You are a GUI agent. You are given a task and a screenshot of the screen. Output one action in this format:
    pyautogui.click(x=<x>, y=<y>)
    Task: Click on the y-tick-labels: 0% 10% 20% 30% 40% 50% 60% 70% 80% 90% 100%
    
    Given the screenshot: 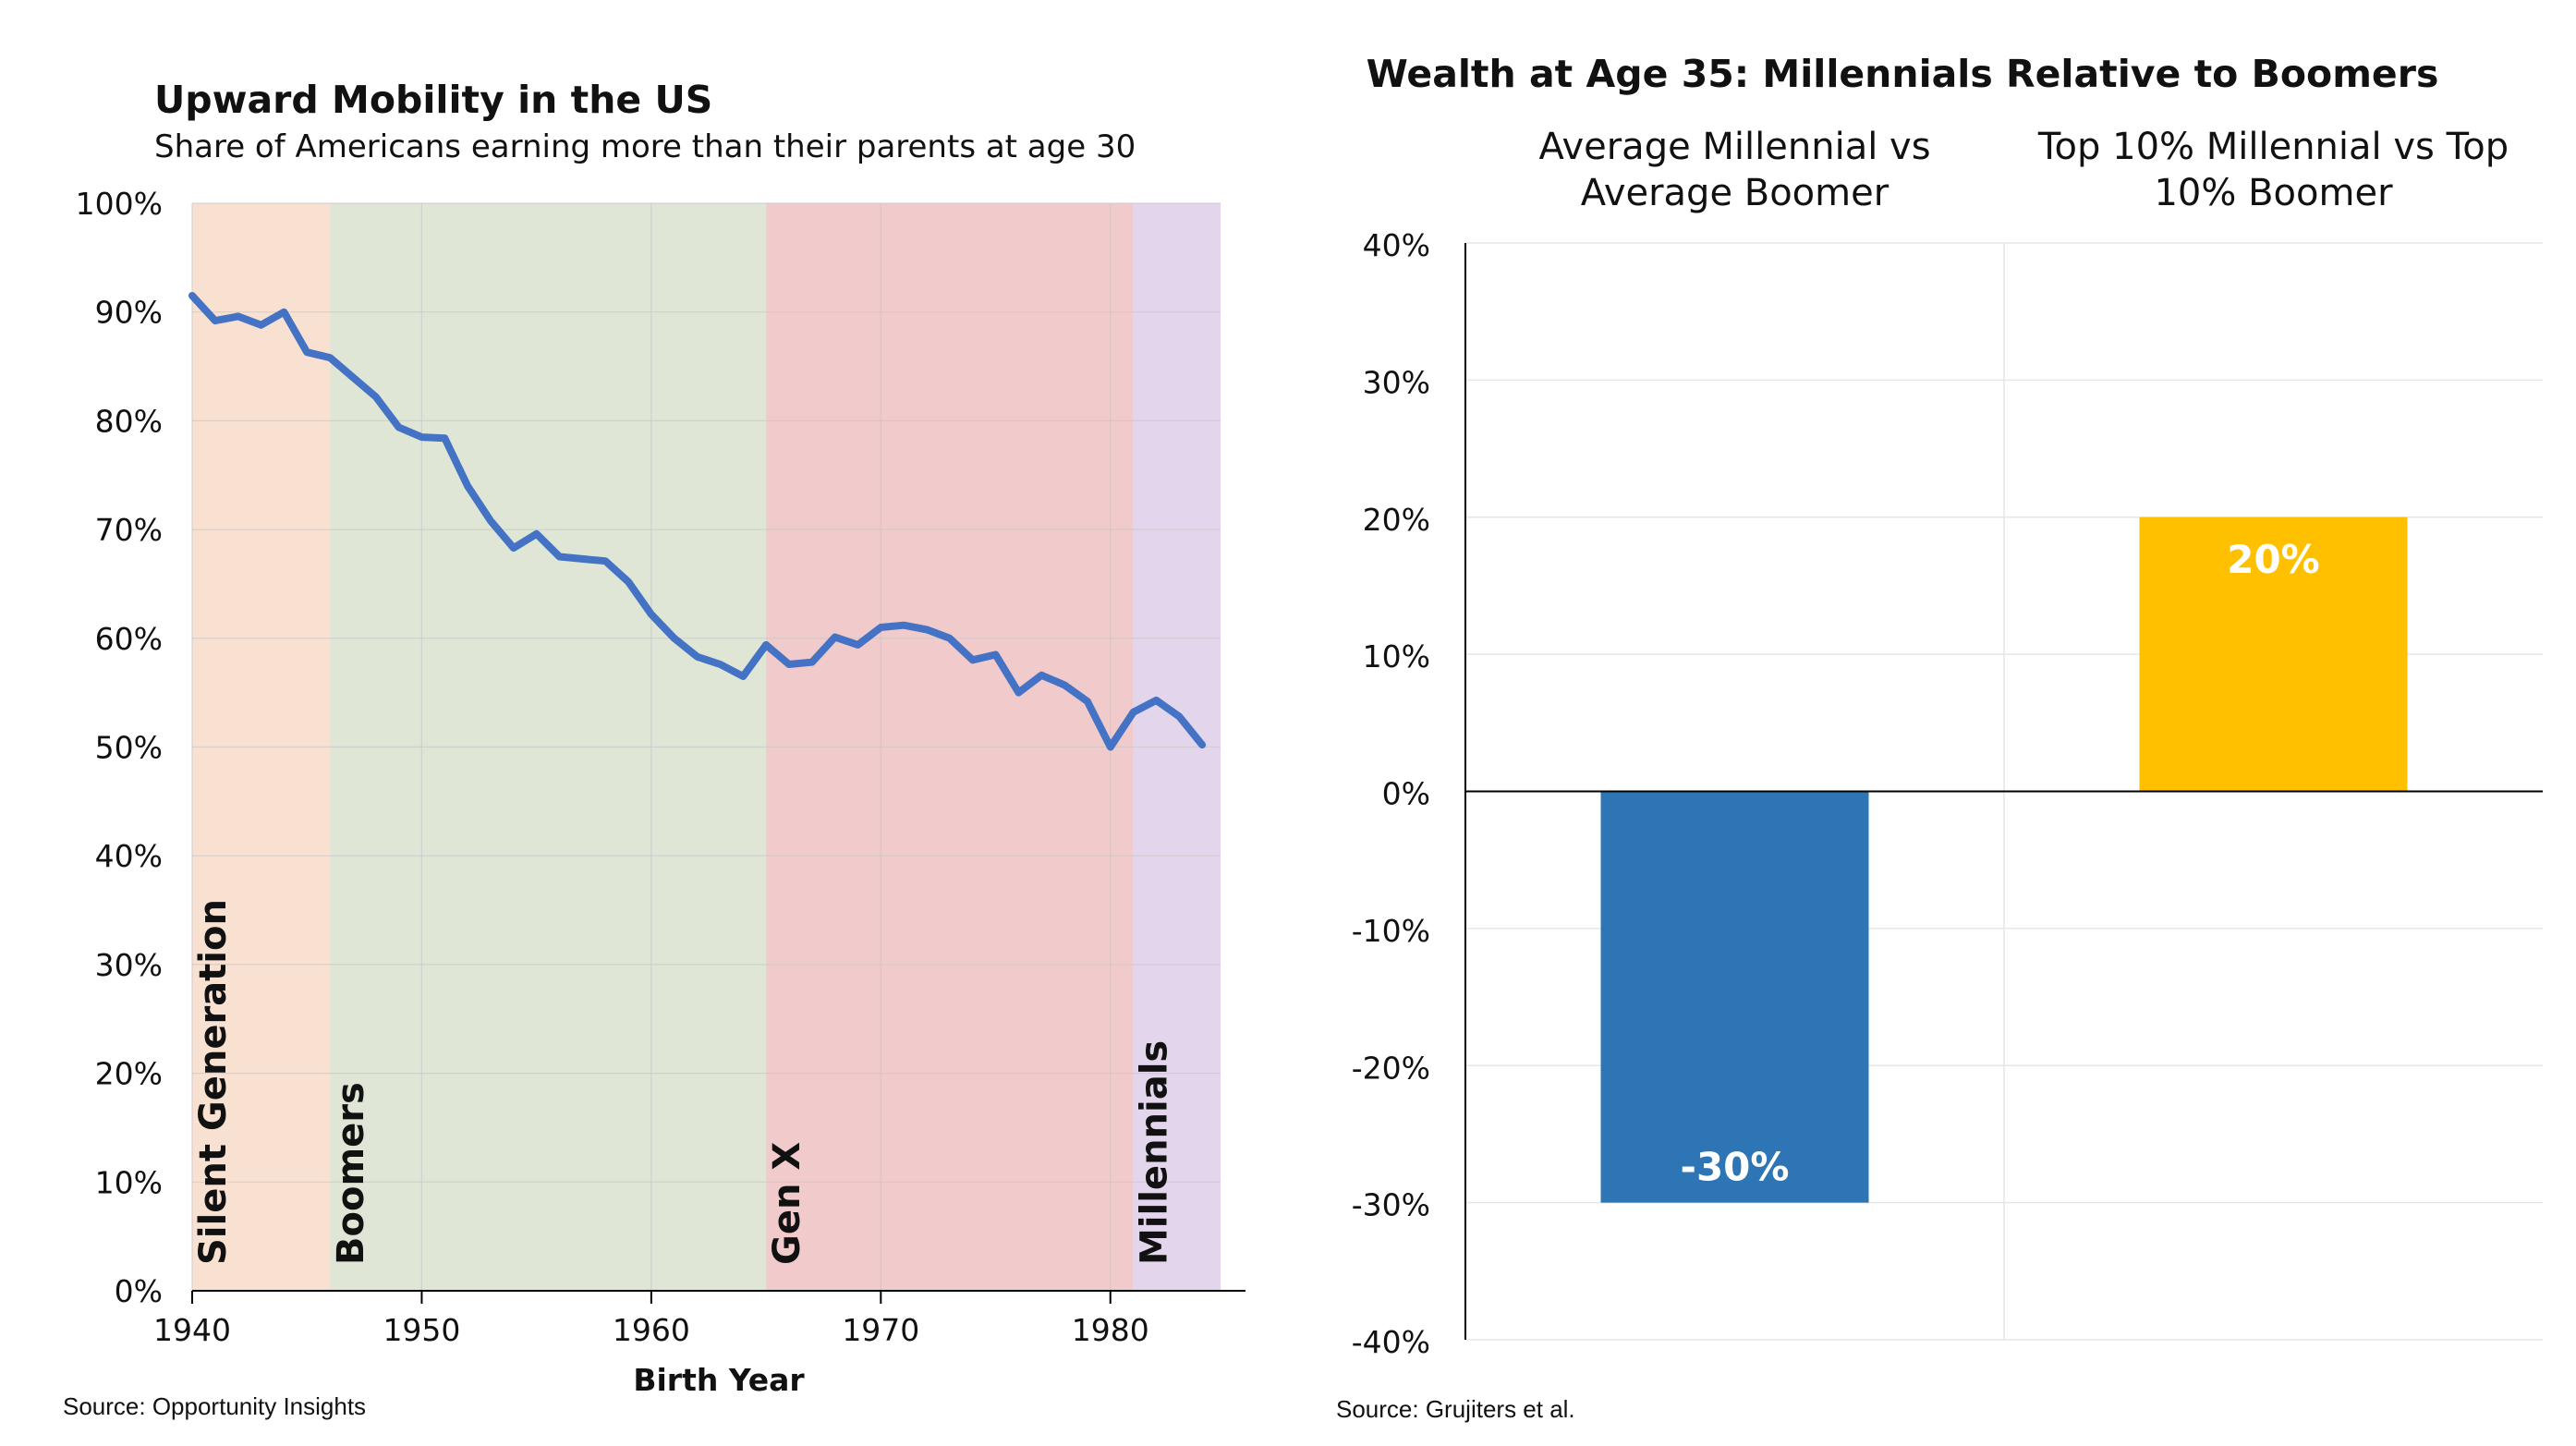 What is the action you would take?
    pyautogui.click(x=120, y=747)
    